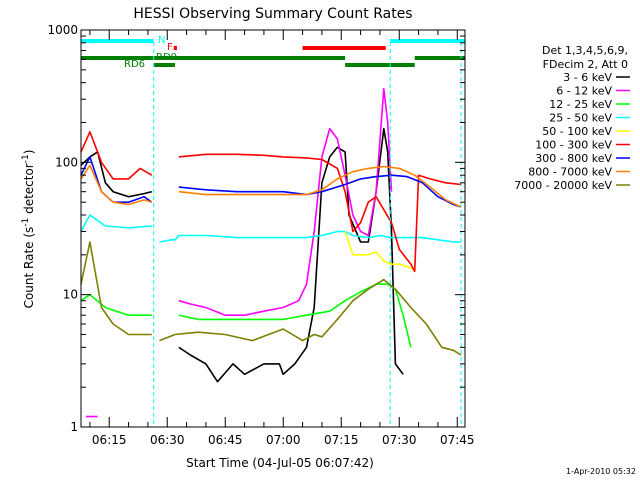  I want to click on x-tick-label: 06:30, so click(167, 440).